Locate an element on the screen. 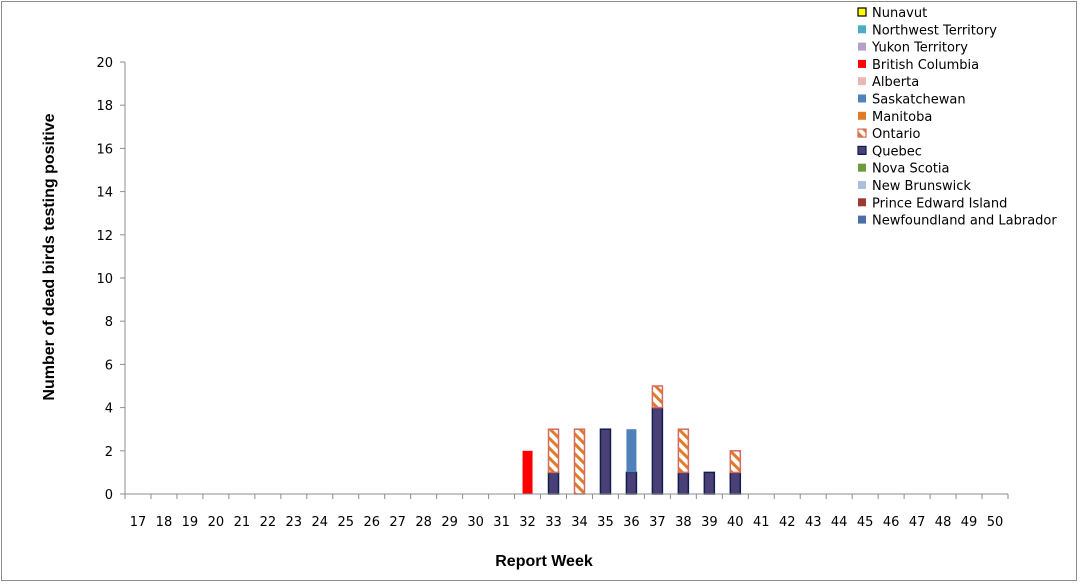 This screenshot has height=584, width=1080. x-tick-label: 27 is located at coordinates (397, 522).